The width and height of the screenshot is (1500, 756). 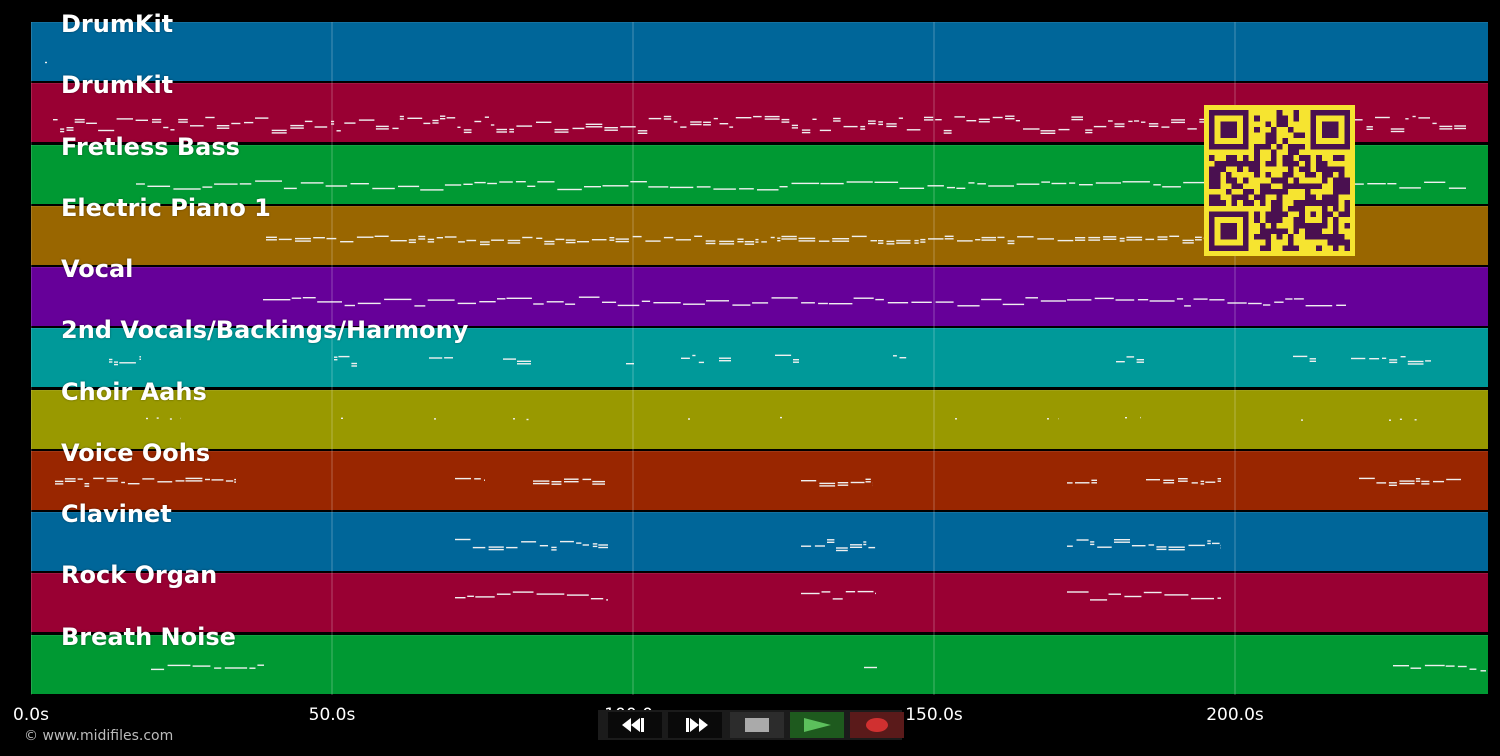 I want to click on track-label: Vocal, so click(x=97, y=269).